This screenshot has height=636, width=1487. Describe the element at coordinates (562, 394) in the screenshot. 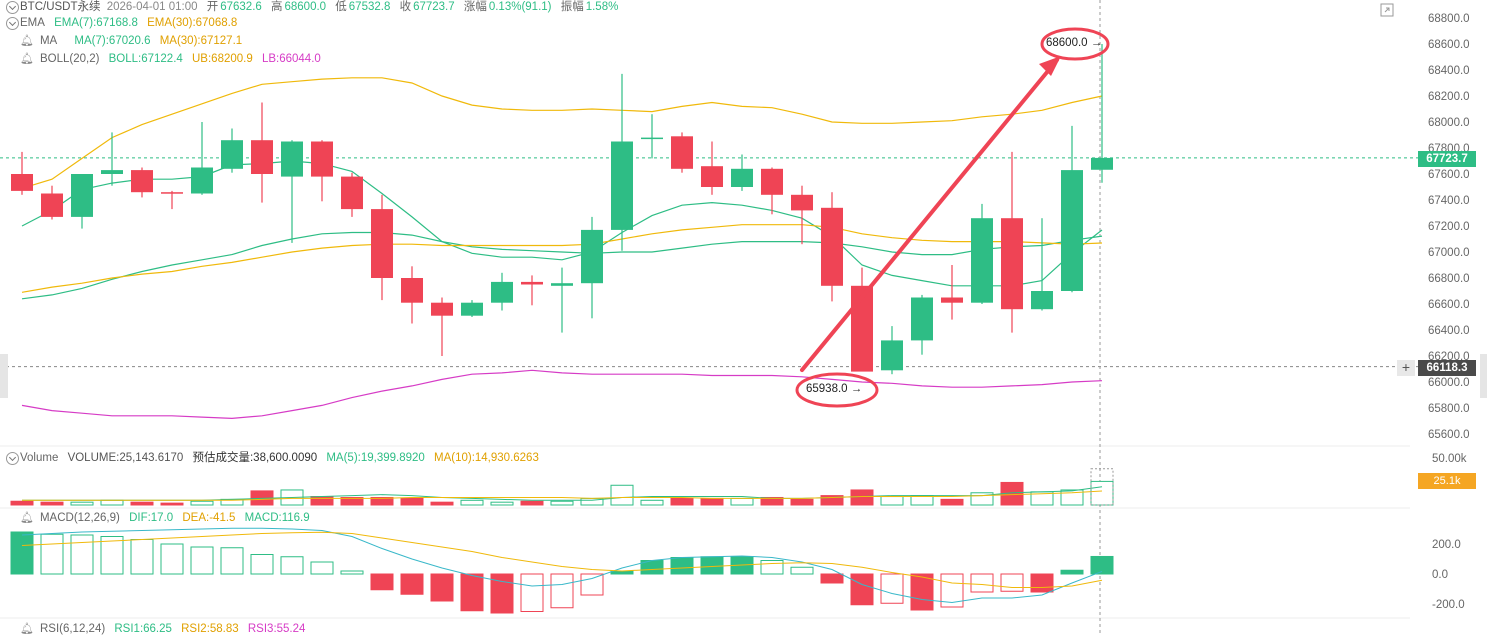

I see `boll-lb-line` at that location.